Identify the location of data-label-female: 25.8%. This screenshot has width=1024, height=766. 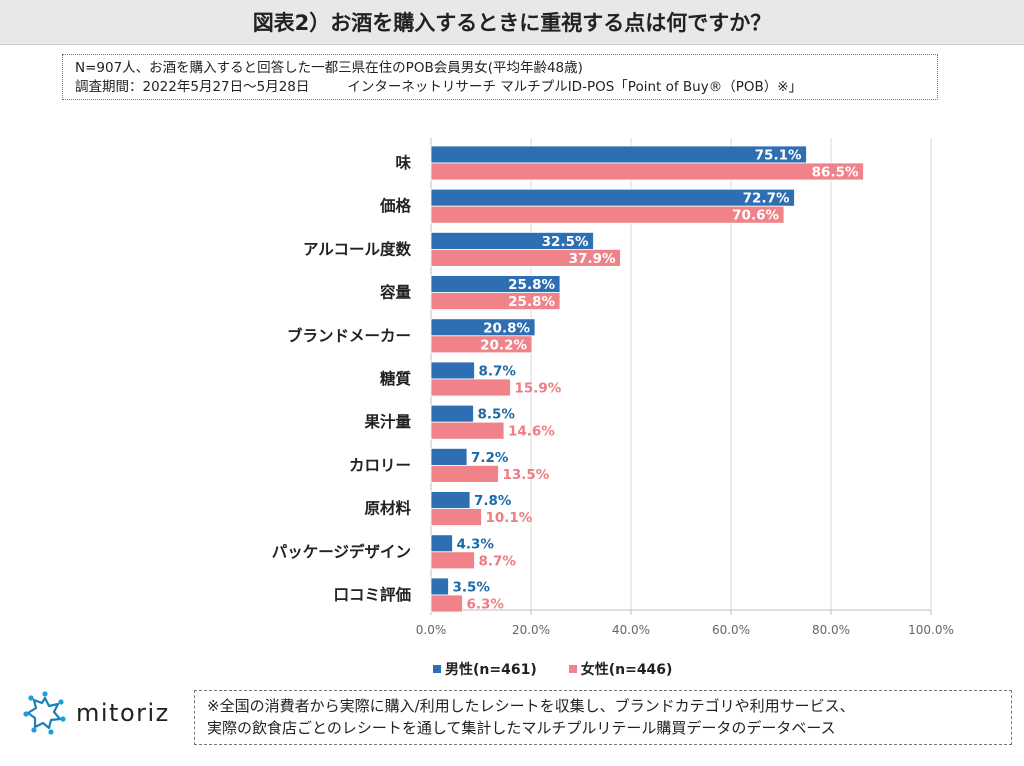
(531, 302).